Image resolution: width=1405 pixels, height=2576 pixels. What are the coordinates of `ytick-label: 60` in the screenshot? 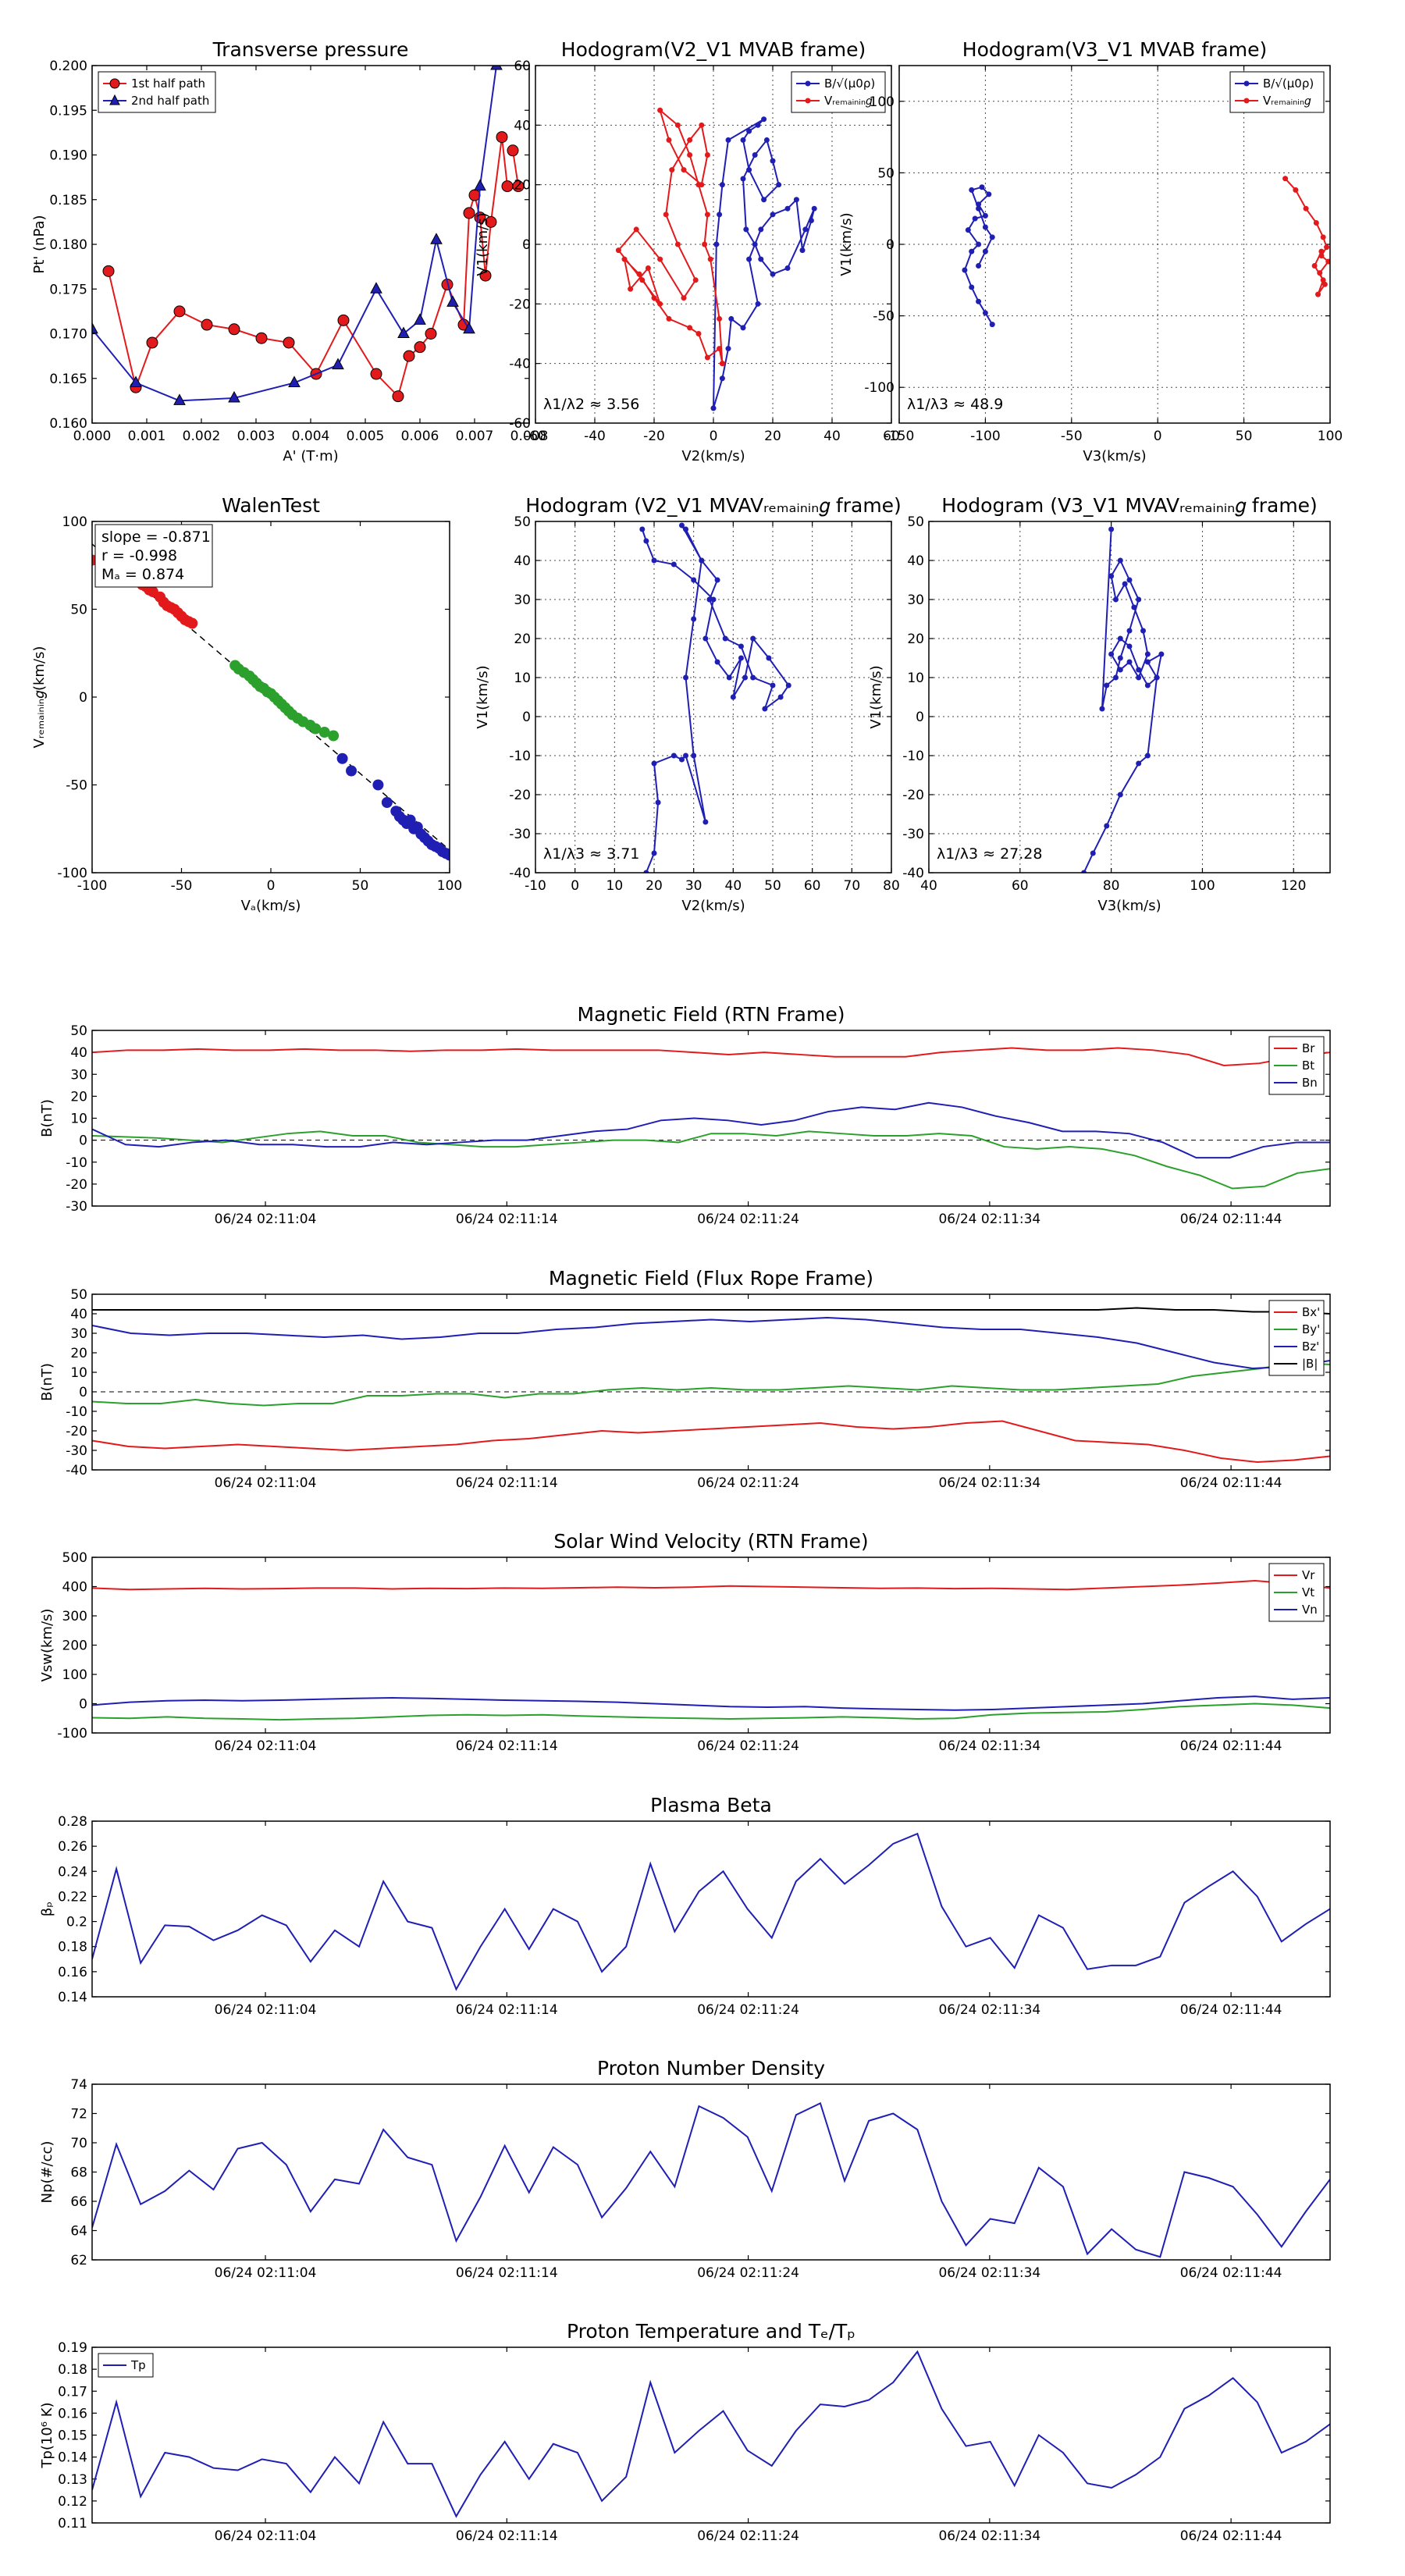 It's located at (522, 66).